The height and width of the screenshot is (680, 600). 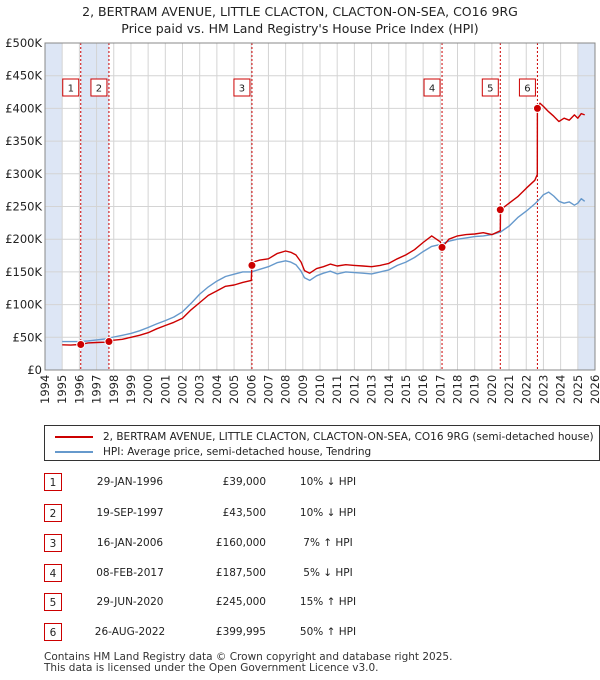 I want to click on y-tick-label: £0, so click(x=34, y=370).